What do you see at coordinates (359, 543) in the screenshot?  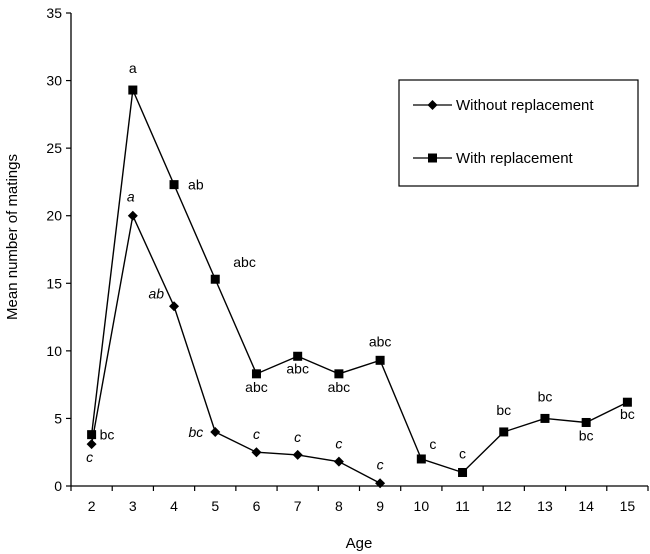 I see `x-axis-title: Age` at bounding box center [359, 543].